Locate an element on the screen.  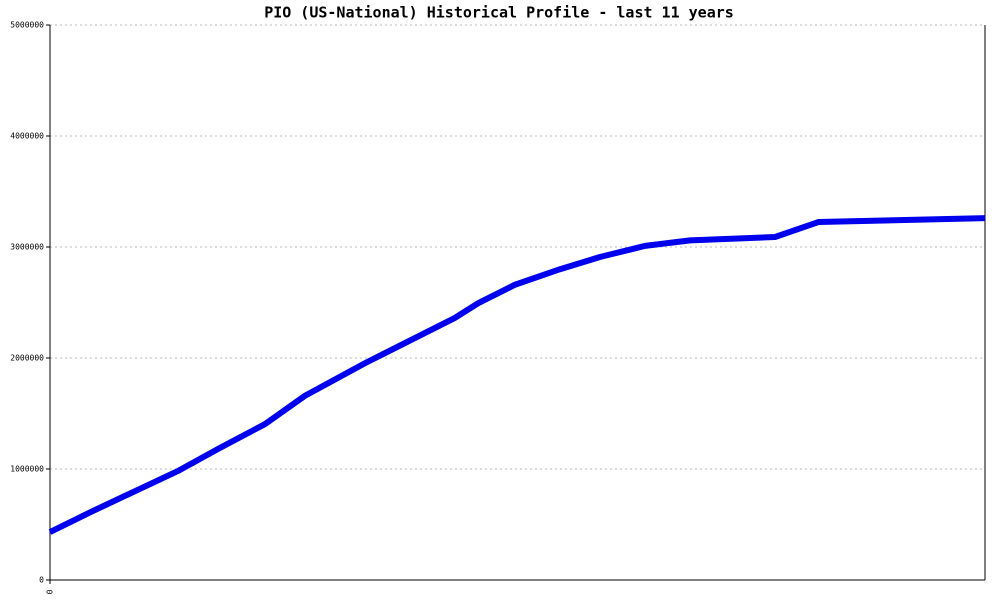
y-tick-label: 2000000 is located at coordinates (27, 358).